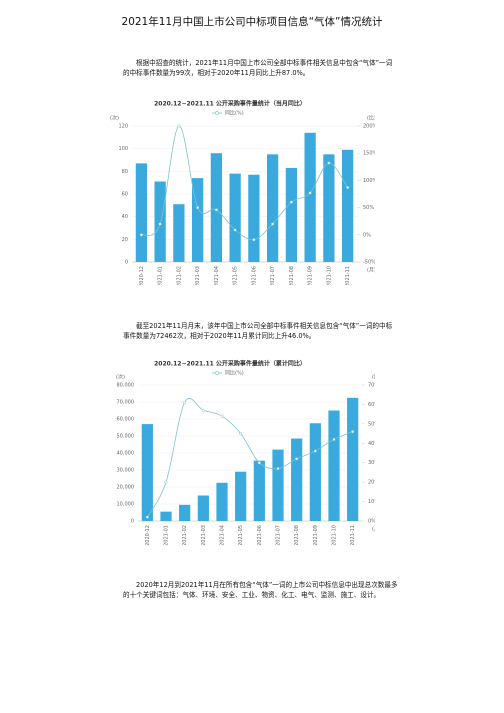 This screenshot has height=713, width=504. I want to click on chart-title: 2020.12~2021.11 公开采购事件量统计（当月同比）, so click(230, 104).